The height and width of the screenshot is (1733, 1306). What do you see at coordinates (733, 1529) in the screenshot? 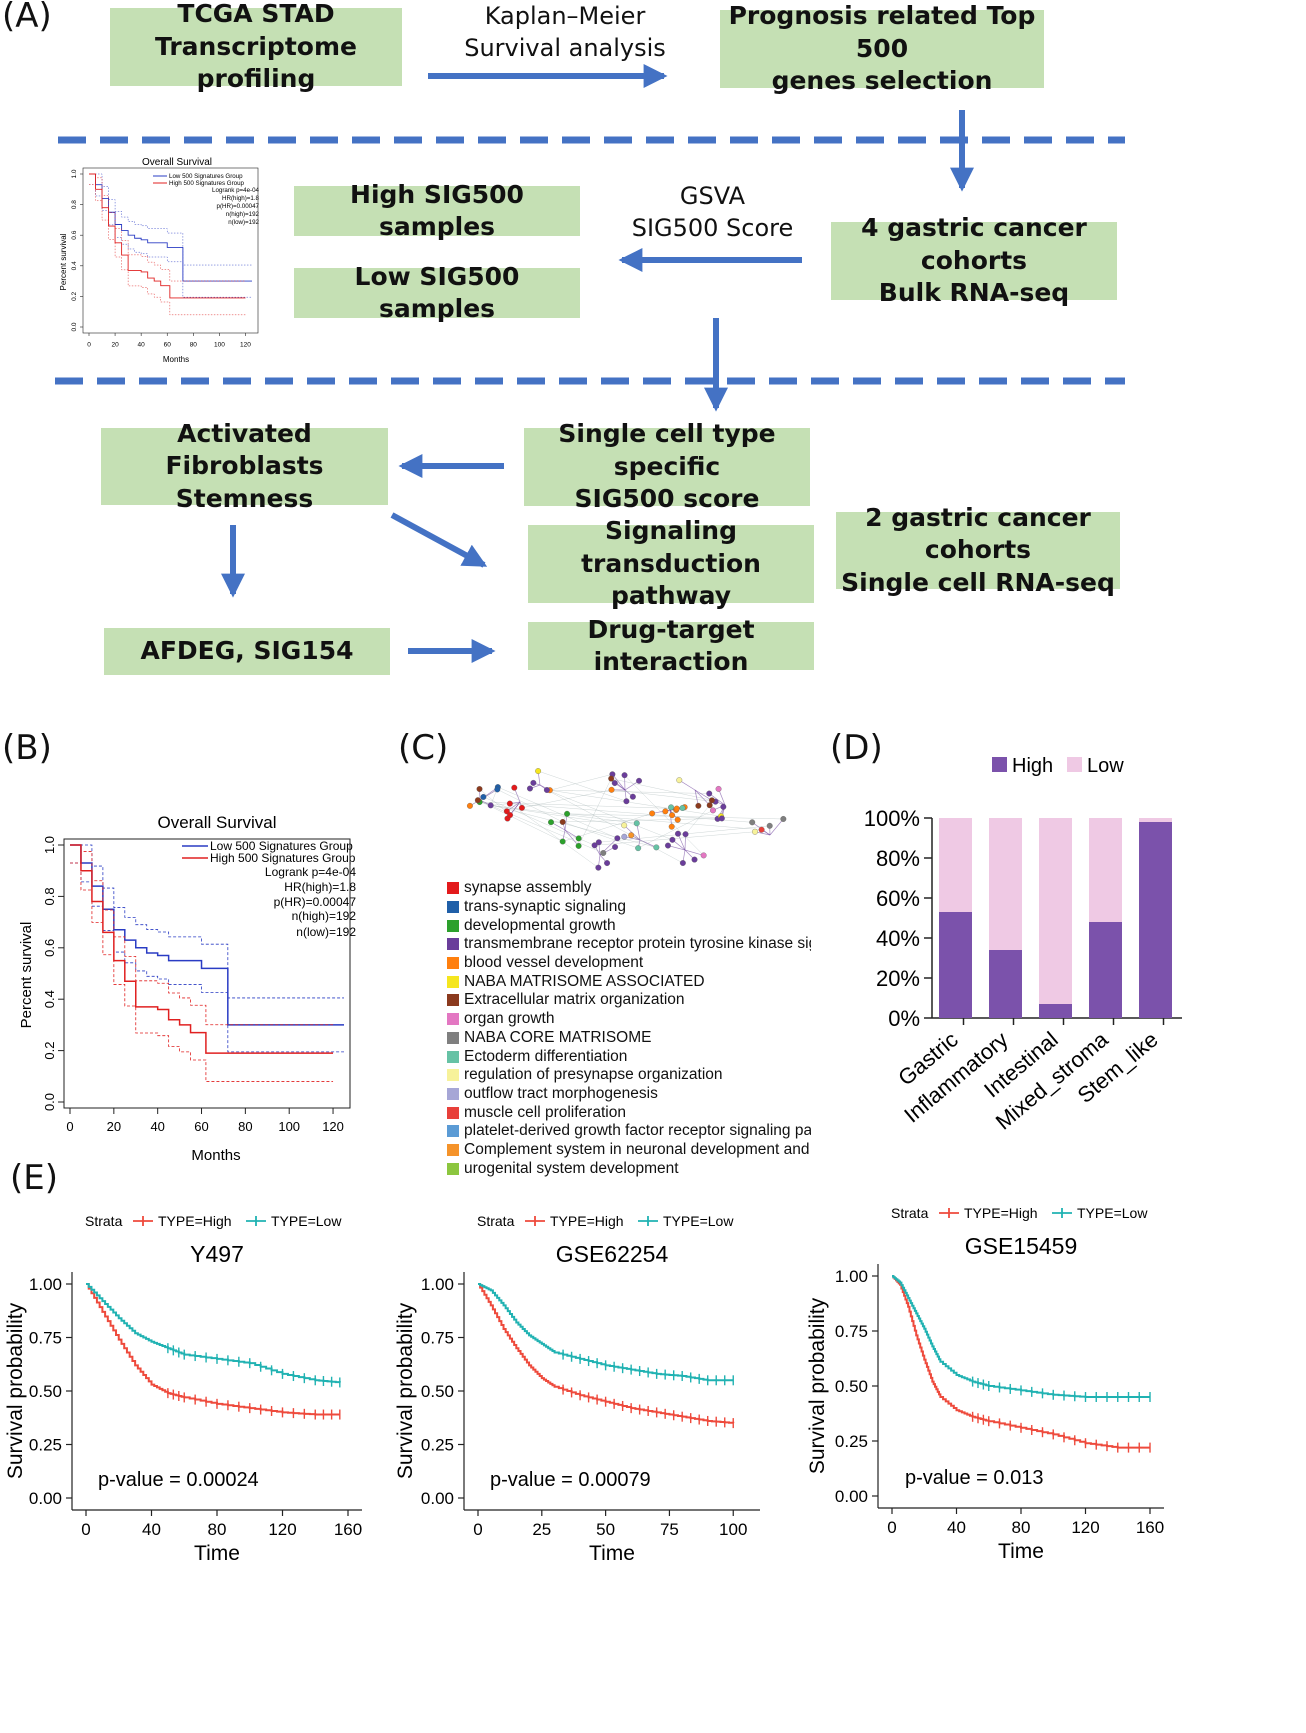
I see `km-xtick-label: 100` at bounding box center [733, 1529].